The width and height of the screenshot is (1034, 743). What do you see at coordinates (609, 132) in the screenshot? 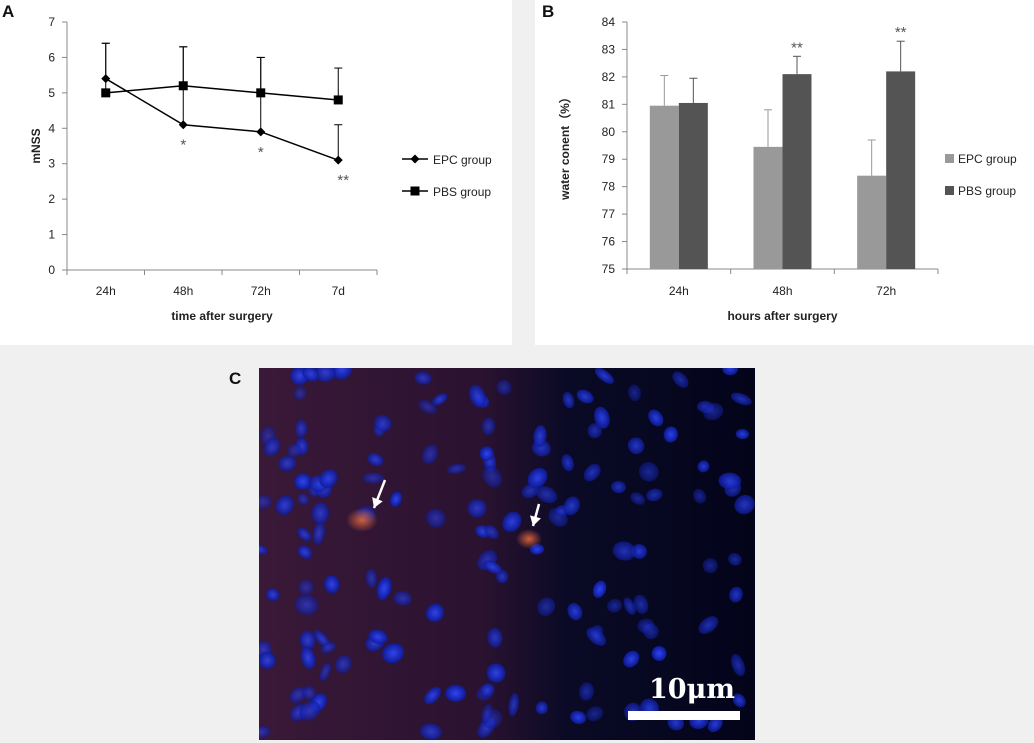
I see `y-tick-label: 80` at bounding box center [609, 132].